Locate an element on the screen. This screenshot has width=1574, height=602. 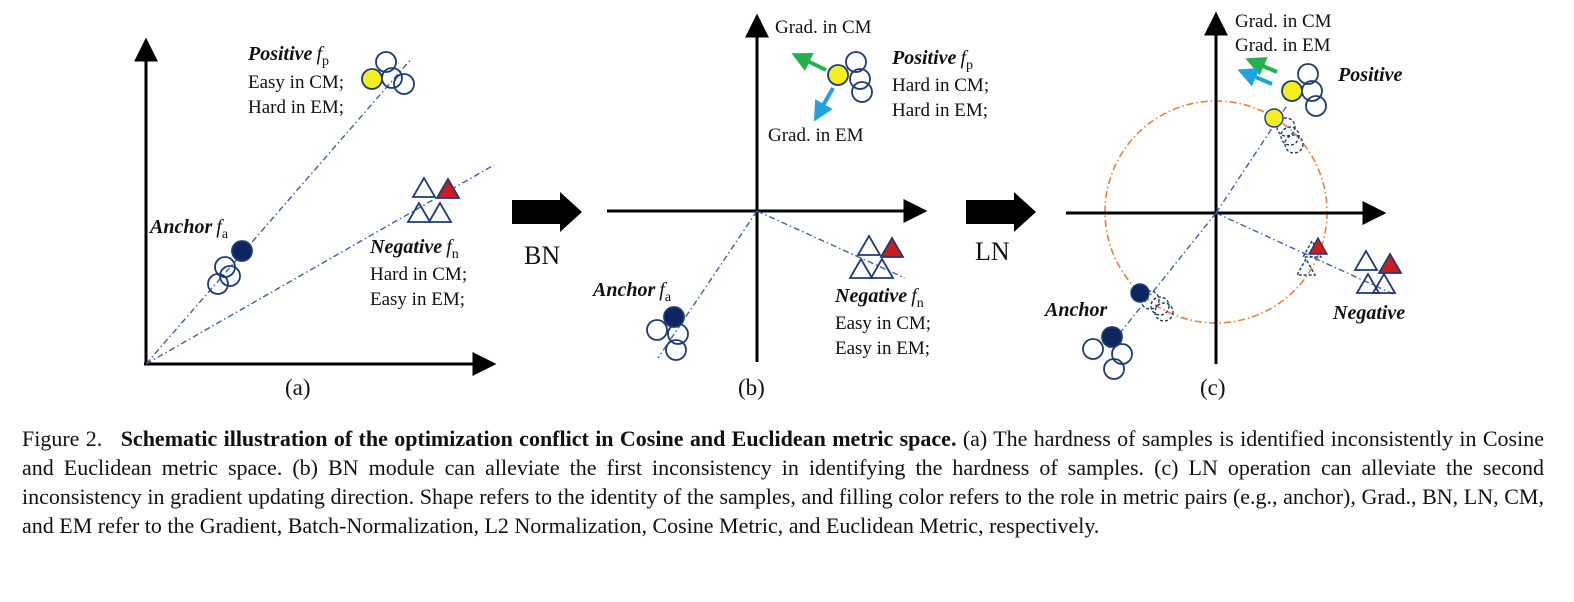
panel-b-negative-point is located at coordinates (892, 247).